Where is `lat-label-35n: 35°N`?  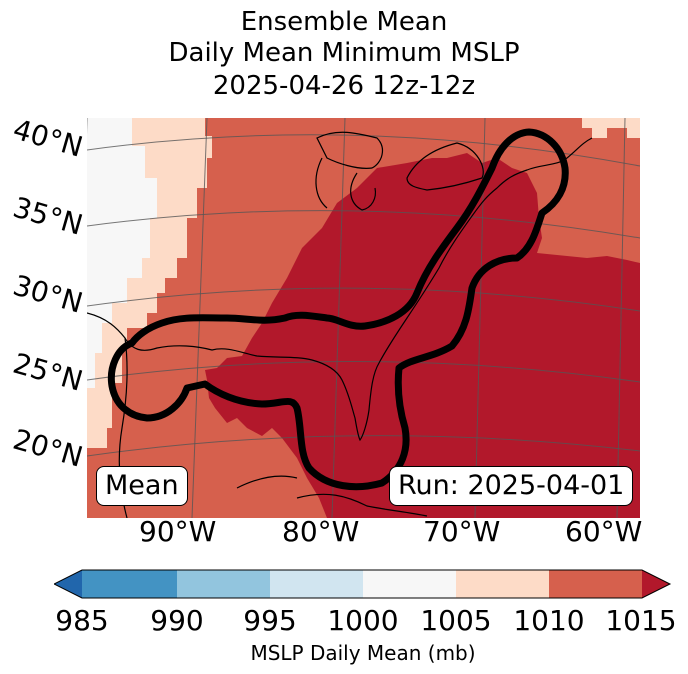
lat-label-35n: 35°N is located at coordinates (48, 216).